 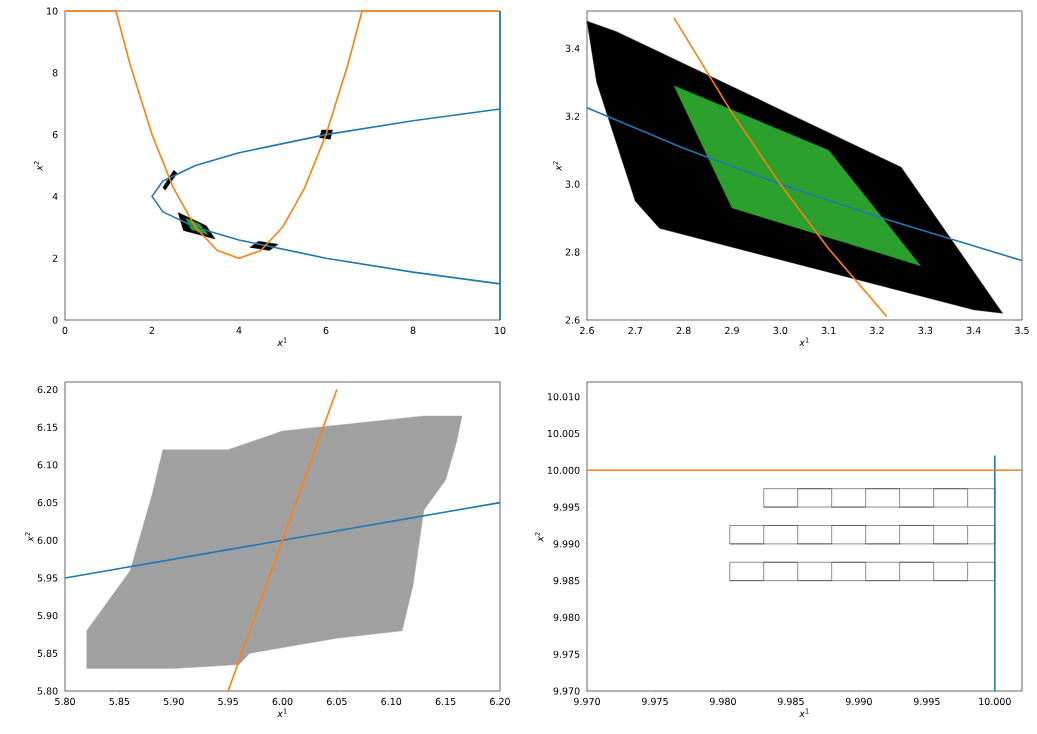 I want to click on x-tick-label: 6.10, so click(x=391, y=701).